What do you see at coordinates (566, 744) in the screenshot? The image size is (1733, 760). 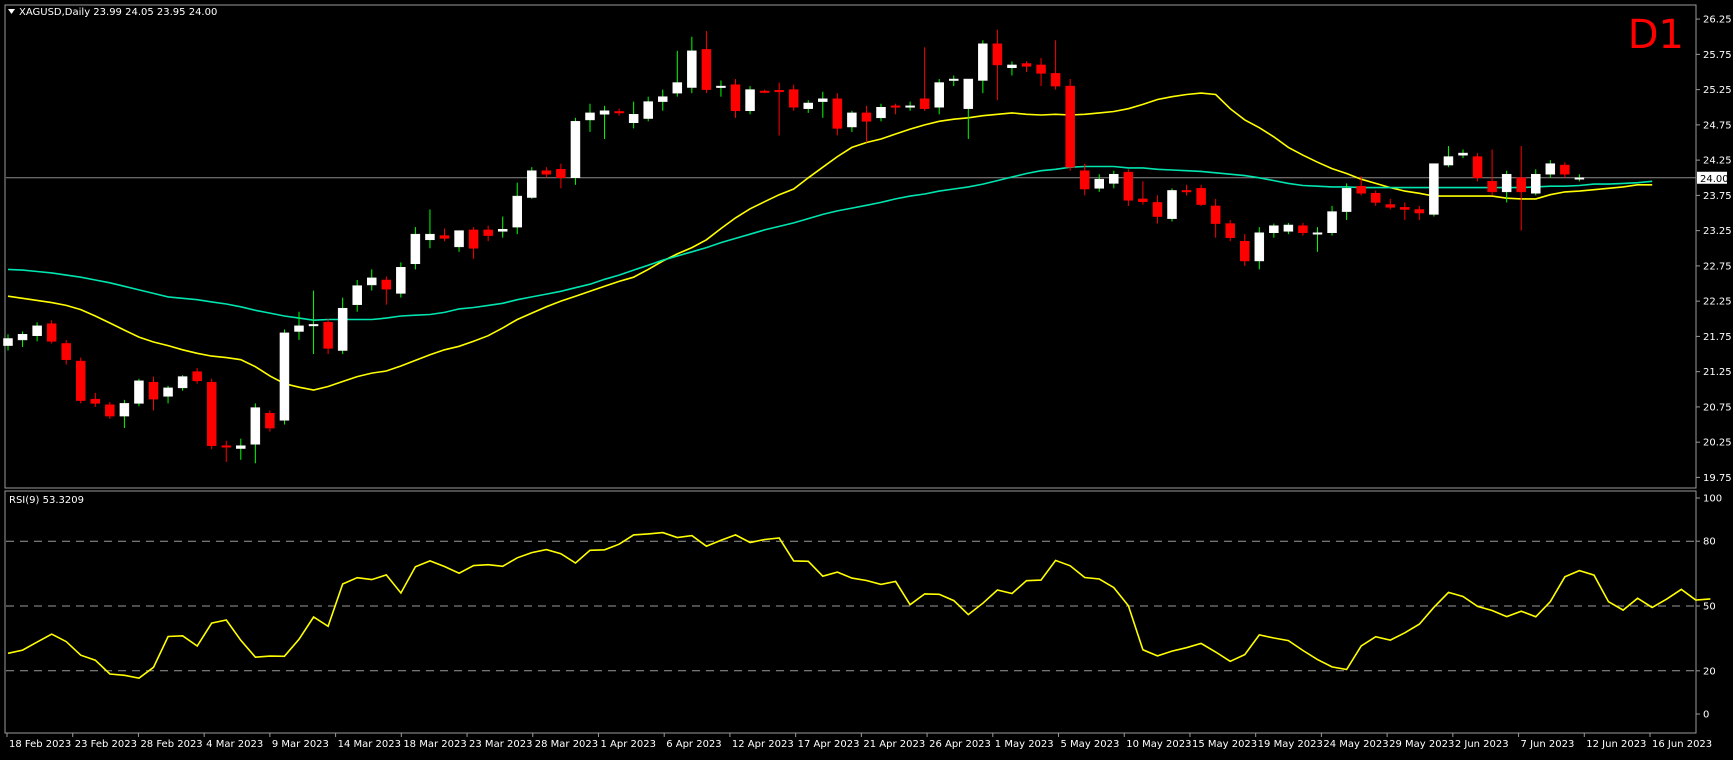 I see `time-tick-label: 28 Mar 2023` at bounding box center [566, 744].